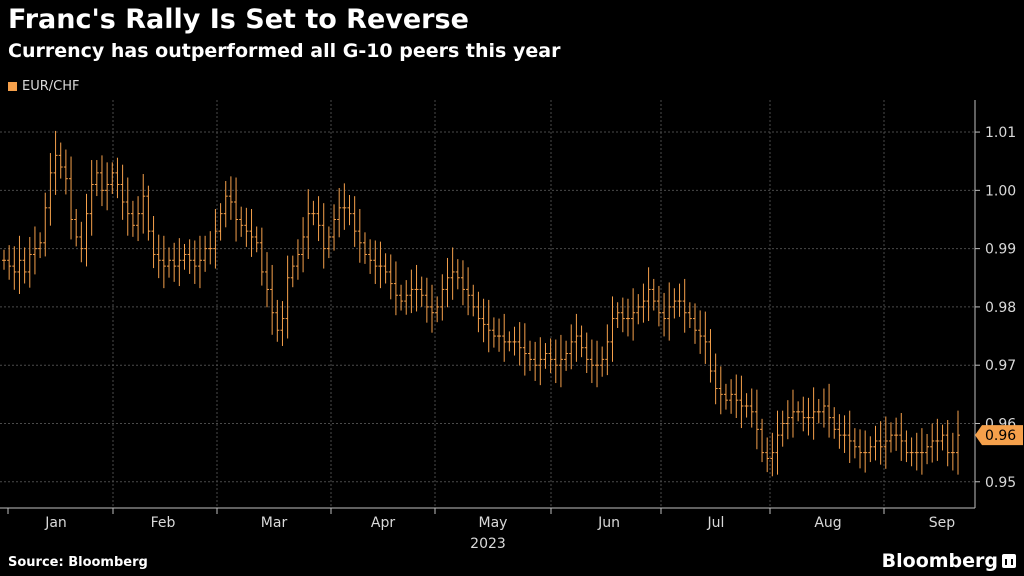 The width and height of the screenshot is (1024, 576). What do you see at coordinates (51, 86) in the screenshot?
I see `legend-label: EUR/CHF` at bounding box center [51, 86].